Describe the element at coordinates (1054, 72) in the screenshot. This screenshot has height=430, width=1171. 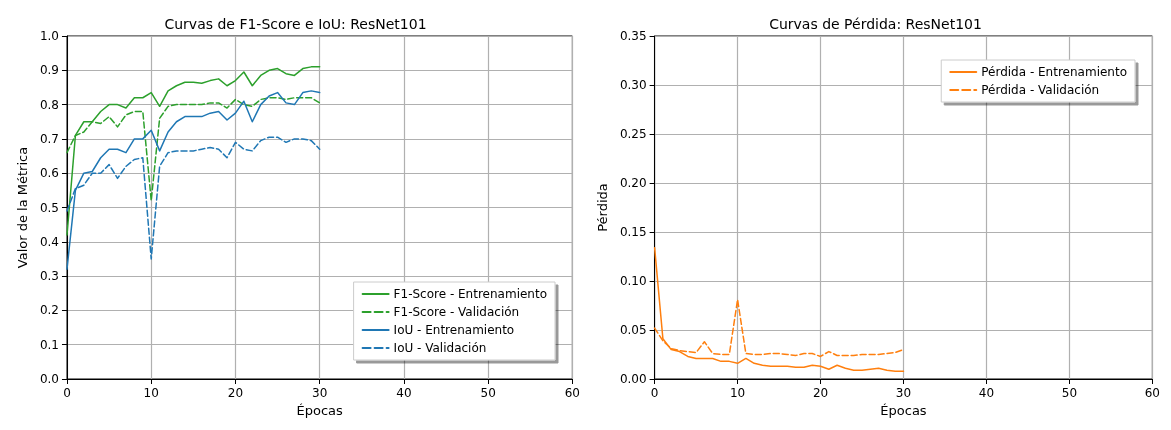
I see `legend-label: Pérdida - Entrenamiento` at that location.